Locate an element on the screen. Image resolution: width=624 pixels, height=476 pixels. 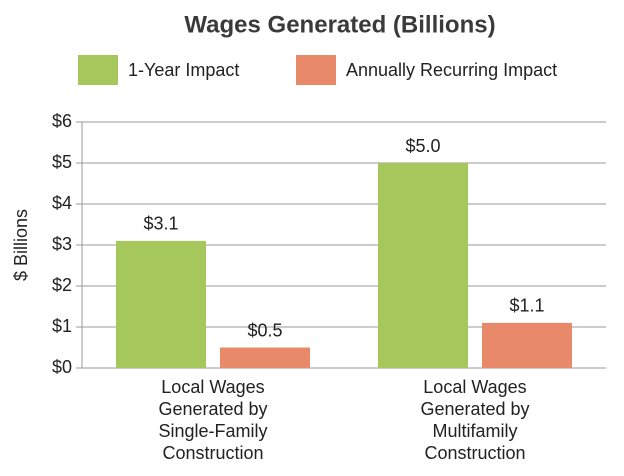
legend-label: 1-Year Impact is located at coordinates (183, 70).